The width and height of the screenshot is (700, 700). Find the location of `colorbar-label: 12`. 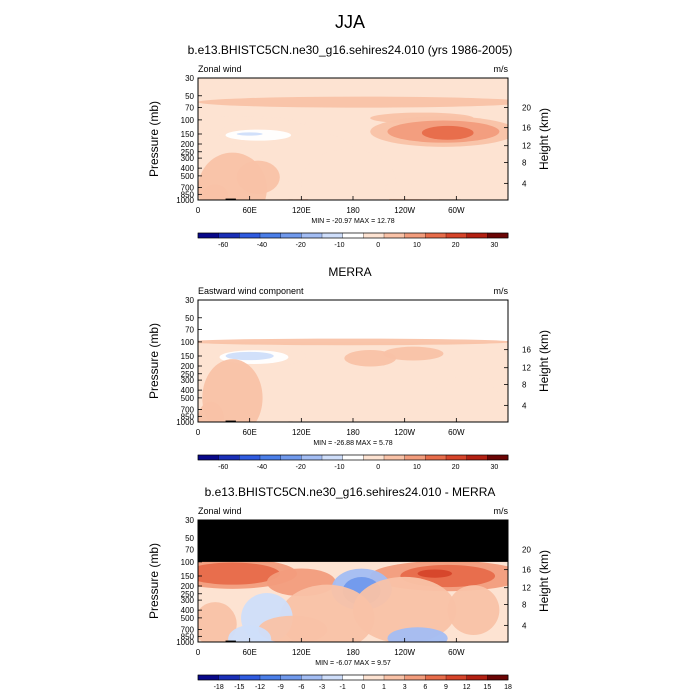

colorbar-label: 12 is located at coordinates (467, 687).